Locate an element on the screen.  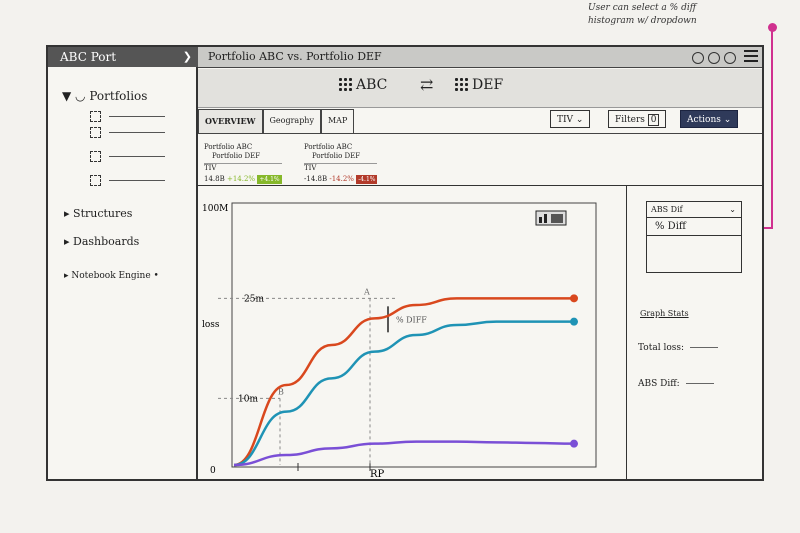
status-badge: +4.1% is located at coordinates (269, 179).